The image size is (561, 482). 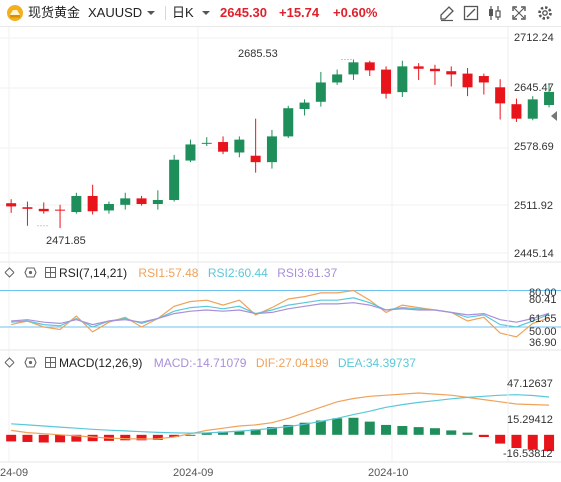 What do you see at coordinates (14, 473) in the screenshot?
I see `time-tick: 24-09` at bounding box center [14, 473].